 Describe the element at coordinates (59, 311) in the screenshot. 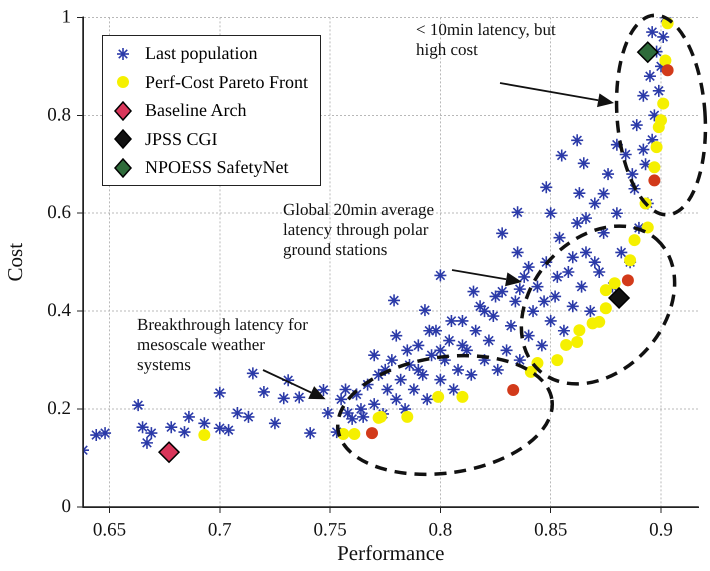

I see `y-tick-label: 0.4` at that location.